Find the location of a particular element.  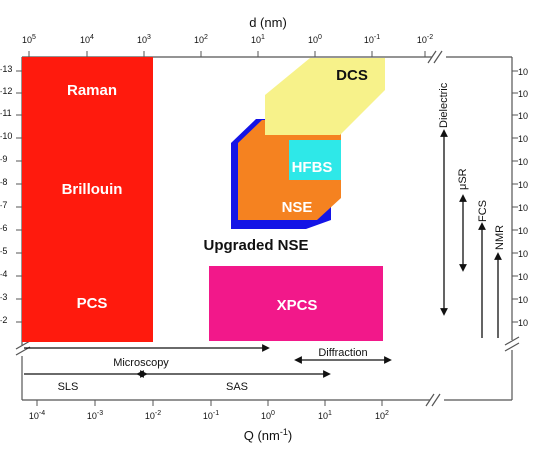

pcs-label: PCS is located at coordinates (92, 303).